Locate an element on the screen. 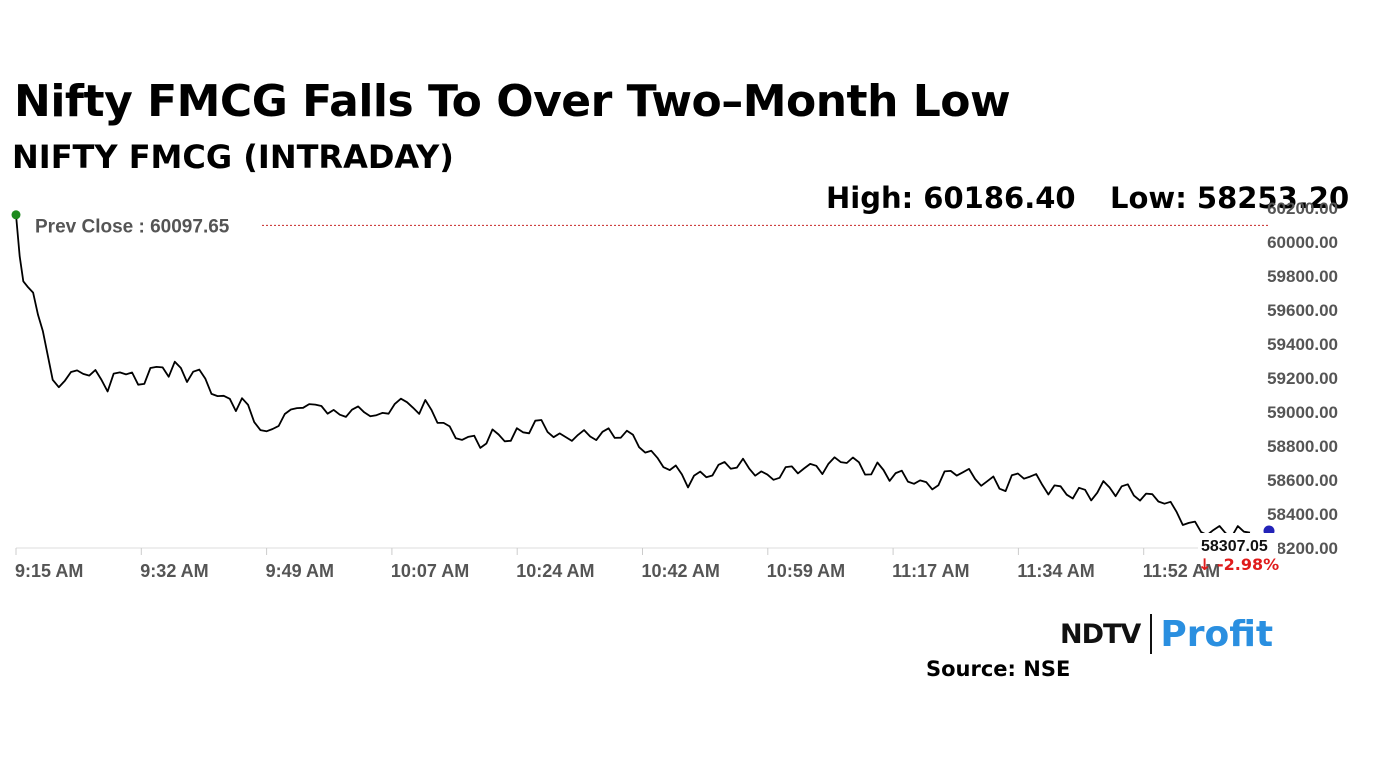 The image size is (1382, 777). x-tick-label: 10:07 AM is located at coordinates (430, 571).